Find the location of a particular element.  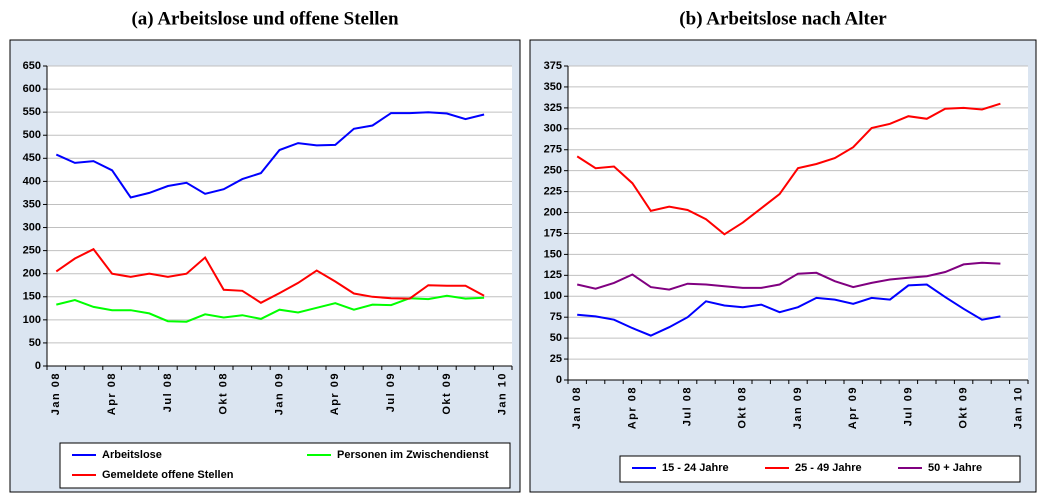

legend-label: Personen im Zwischendienst is located at coordinates (413, 455).